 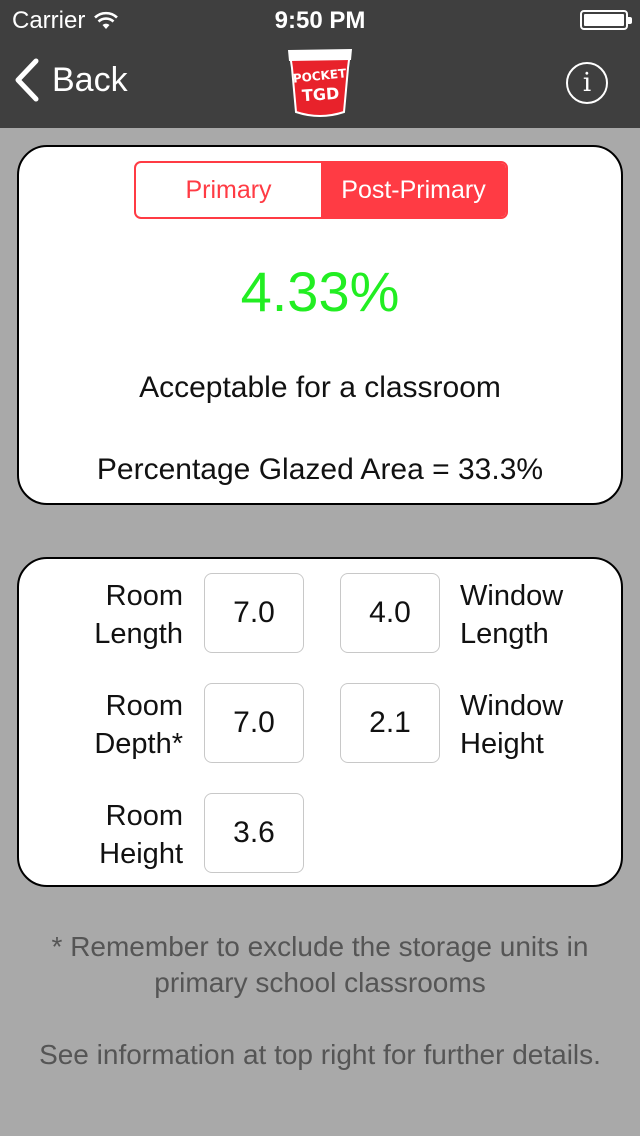 I want to click on info-icon: i, so click(x=587, y=83).